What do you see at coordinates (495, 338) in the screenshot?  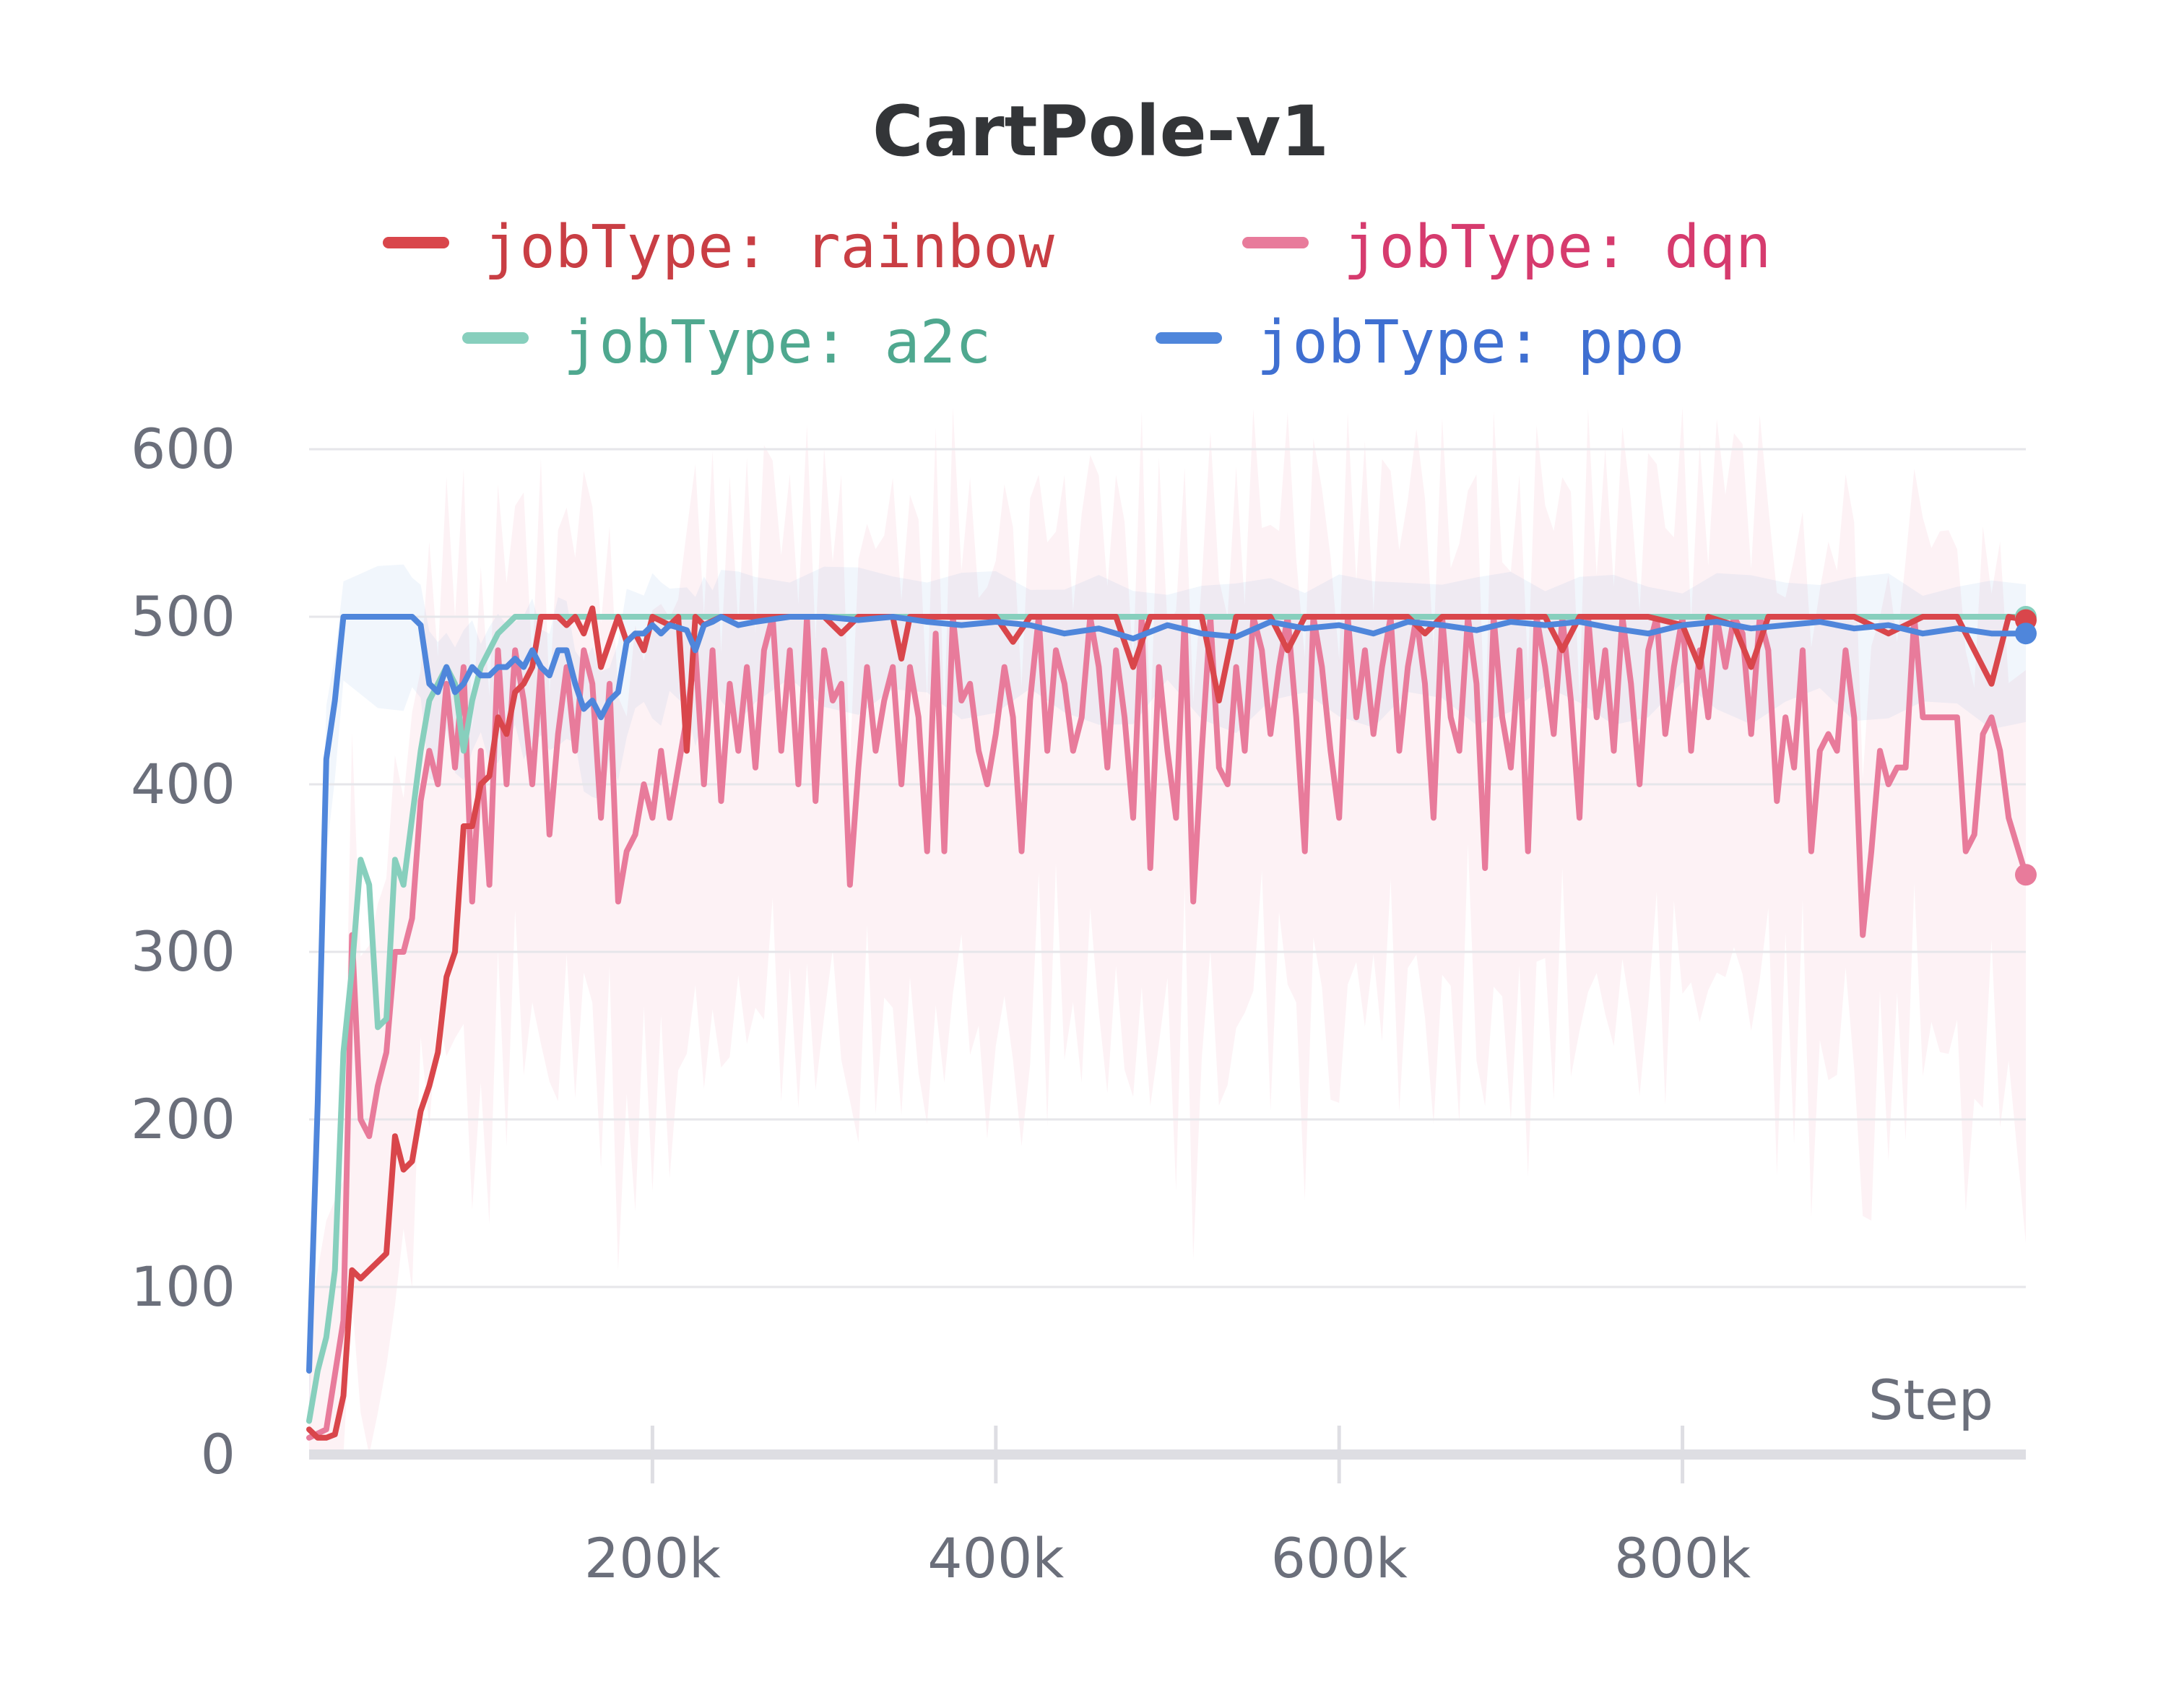 I see `legend-swatch-a2c` at bounding box center [495, 338].